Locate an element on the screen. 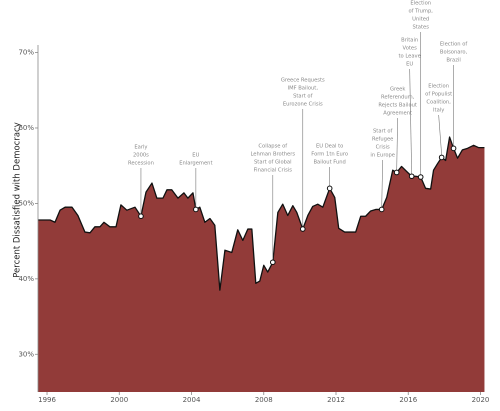  y-tick-label: 30% is located at coordinates (26, 354).